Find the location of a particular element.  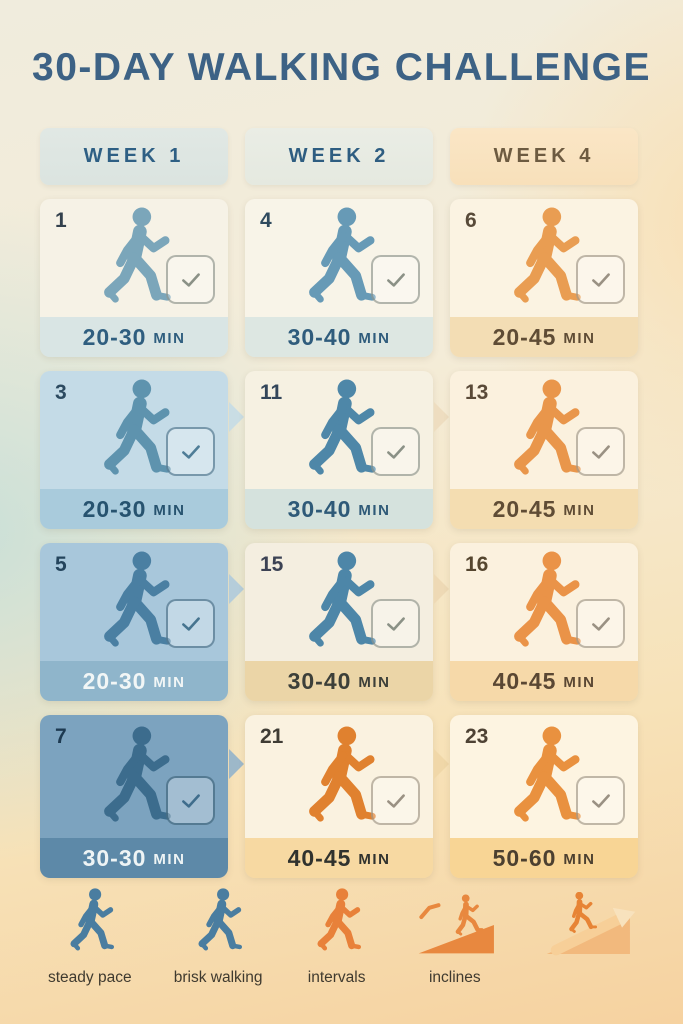

week-1-header: WEEK 1 is located at coordinates (134, 156).